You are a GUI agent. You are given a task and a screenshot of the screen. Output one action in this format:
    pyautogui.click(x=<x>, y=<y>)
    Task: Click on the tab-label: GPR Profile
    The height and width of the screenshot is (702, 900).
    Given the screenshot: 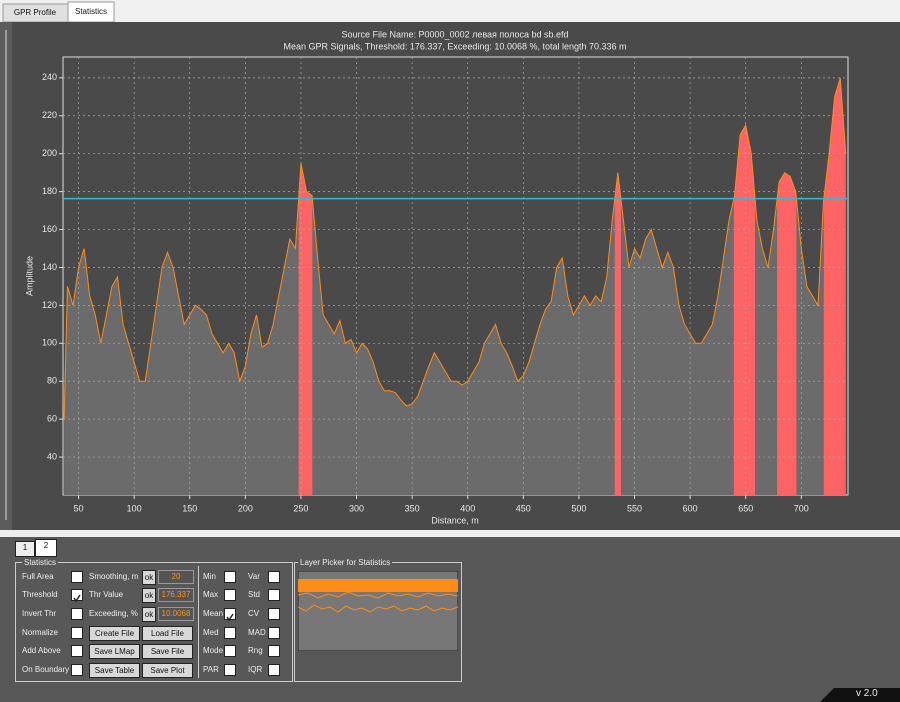 What is the action you would take?
    pyautogui.click(x=35, y=12)
    